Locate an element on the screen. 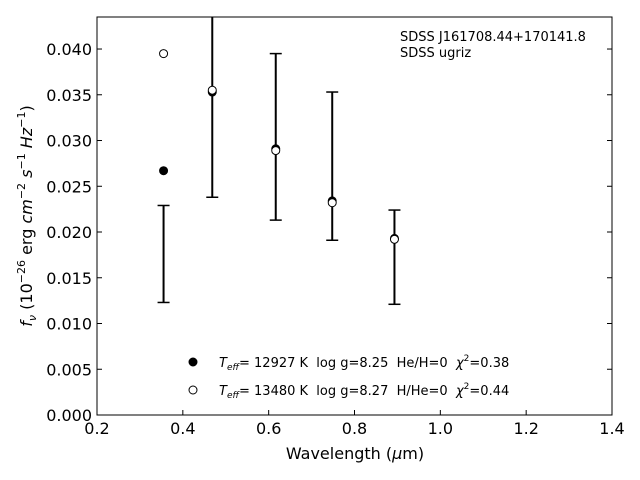 The height and width of the screenshot is (480, 640). x-tick-label: 1.0 is located at coordinates (440, 428).